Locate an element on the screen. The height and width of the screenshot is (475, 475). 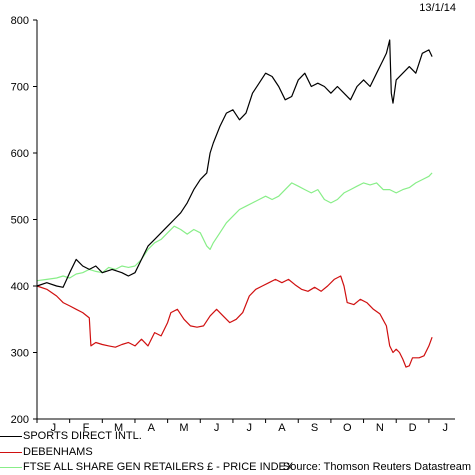
y-axis-ticks: 200 300 400 500 600 700 800 is located at coordinates (24, 220).